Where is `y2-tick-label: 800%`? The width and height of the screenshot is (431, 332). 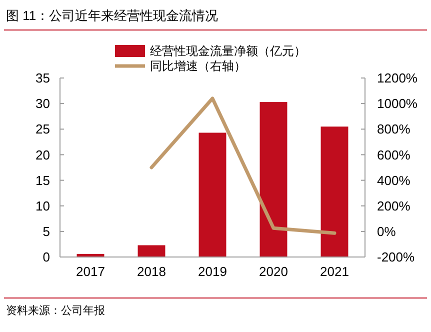 y2-tick-label: 800% is located at coordinates (394, 129).